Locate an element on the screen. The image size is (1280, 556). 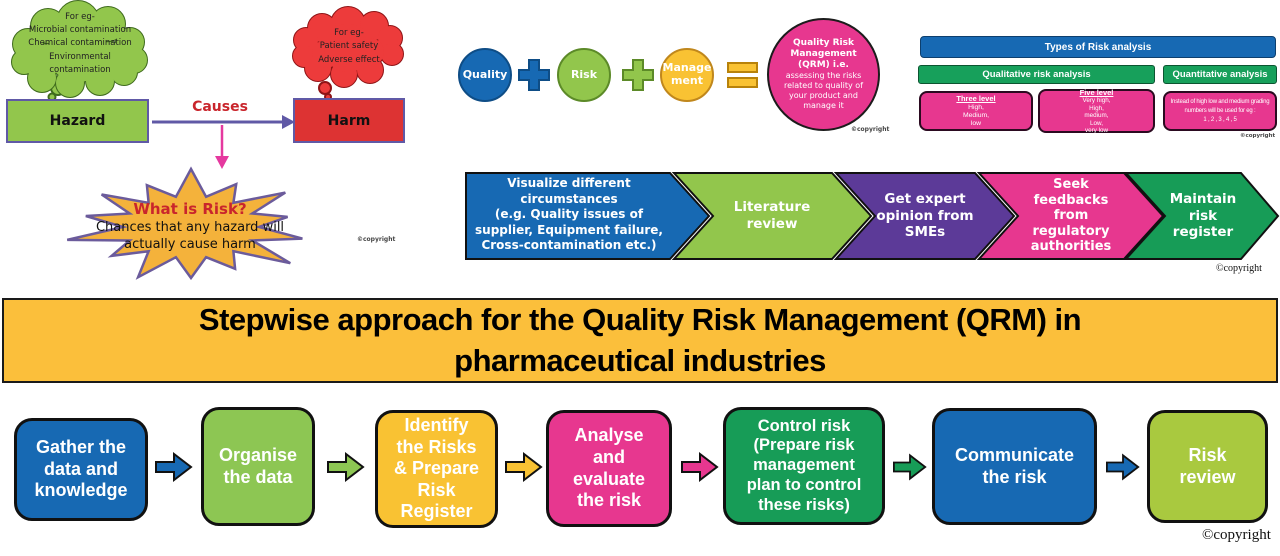
three-level-body: High, Medium, low is located at coordinates (976, 115).